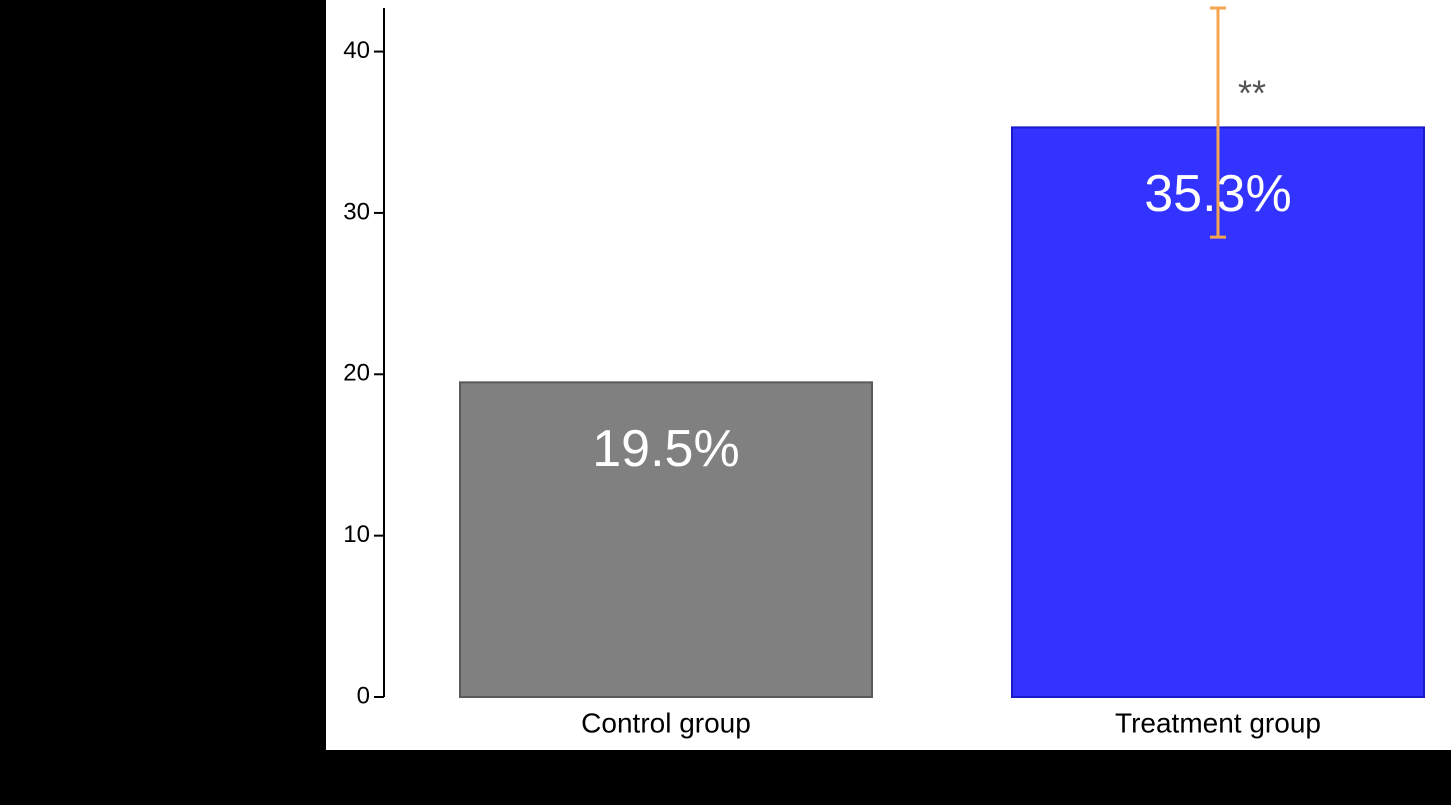 Image resolution: width=1451 pixels, height=805 pixels. Describe the element at coordinates (1218, 722) in the screenshot. I see `x-tick-label: Treatment group` at that location.